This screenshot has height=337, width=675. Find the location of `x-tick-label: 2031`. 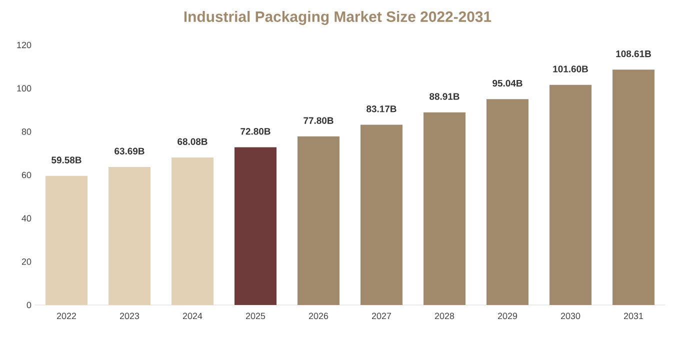

x-tick-label: 2031 is located at coordinates (634, 316).